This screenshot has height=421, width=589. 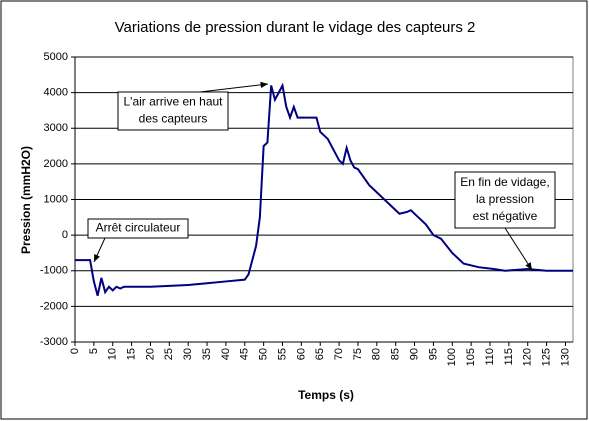 I want to click on annotation-text: est négative, so click(x=505, y=216).